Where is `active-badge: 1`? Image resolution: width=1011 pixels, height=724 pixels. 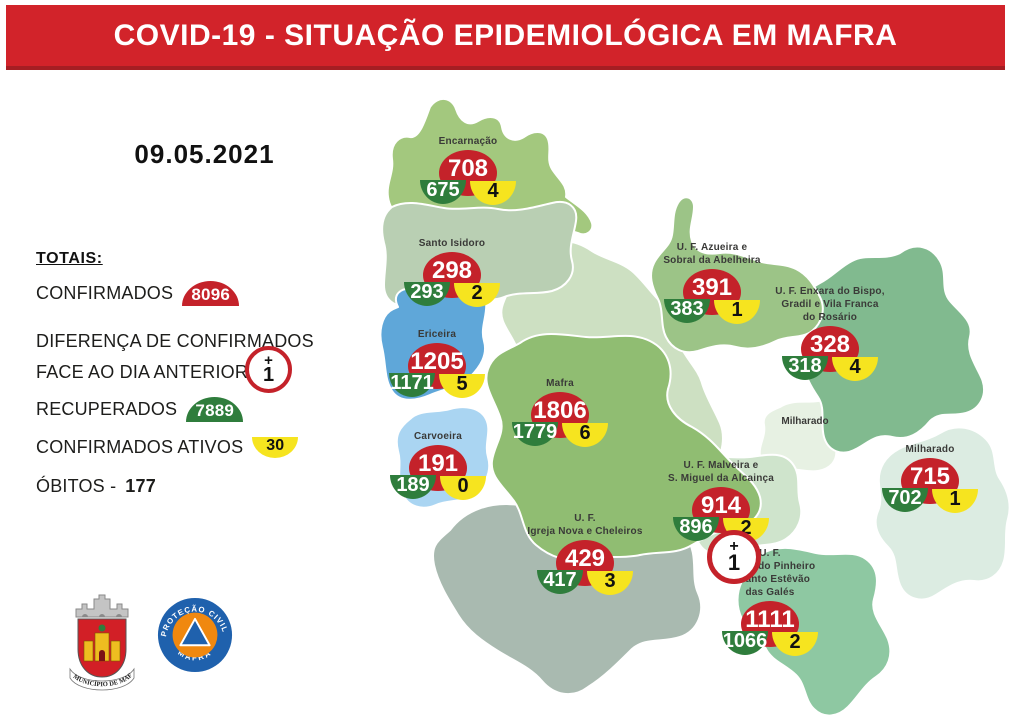 active-badge: 1 is located at coordinates (955, 501).